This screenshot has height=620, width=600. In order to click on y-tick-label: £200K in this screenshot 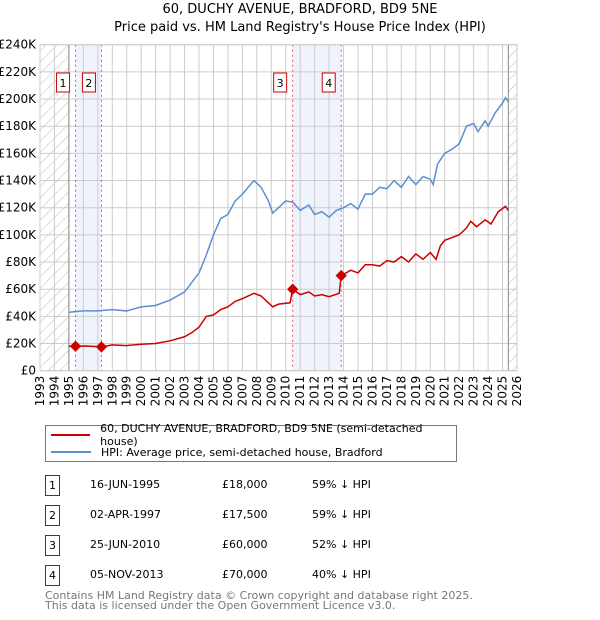, I will do `click(18, 99)`.